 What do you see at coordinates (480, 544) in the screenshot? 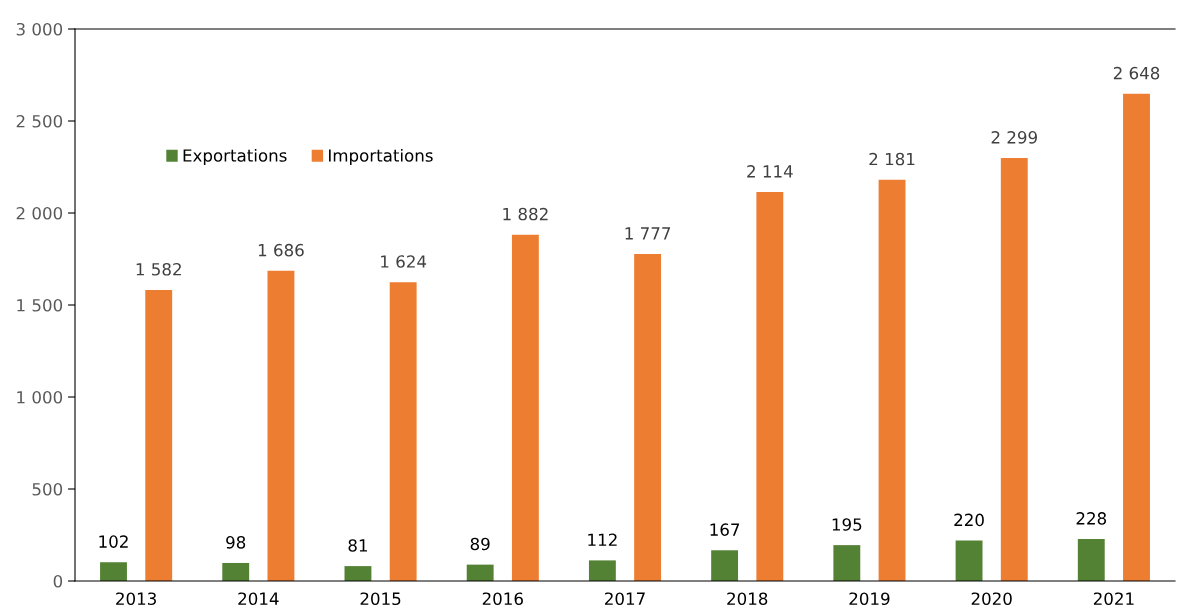
I see `data-label: 89` at bounding box center [480, 544].